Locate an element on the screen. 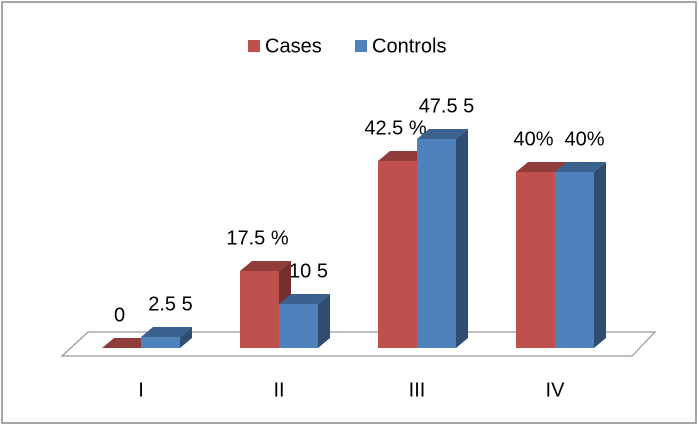 The width and height of the screenshot is (699, 426). x-tick-label: I is located at coordinates (141, 390).